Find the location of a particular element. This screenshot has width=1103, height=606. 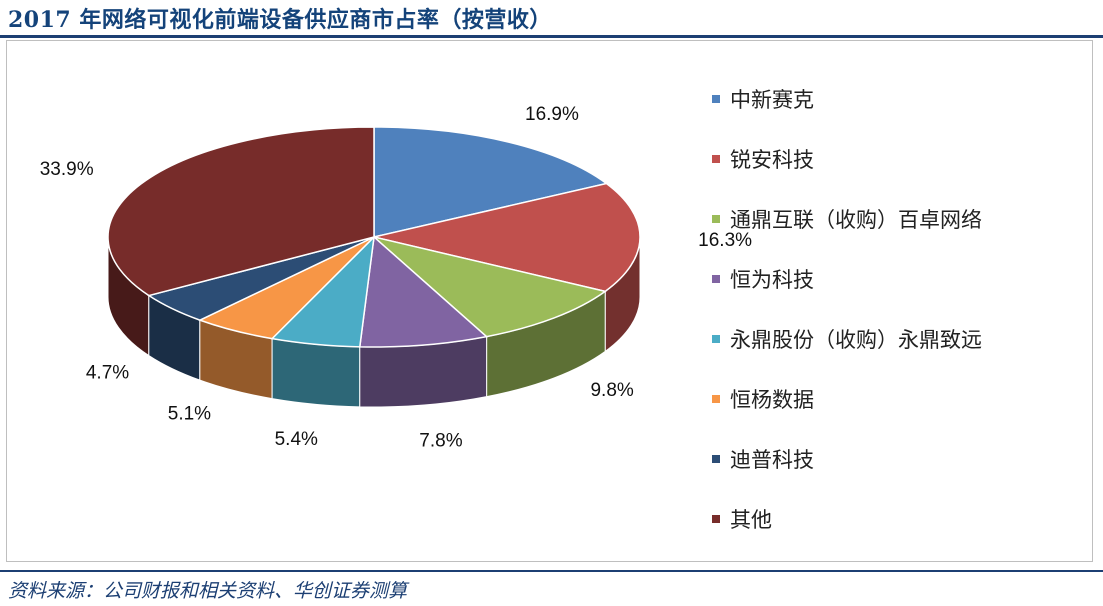

legend-label-6: 迪普科技 is located at coordinates (772, 460).